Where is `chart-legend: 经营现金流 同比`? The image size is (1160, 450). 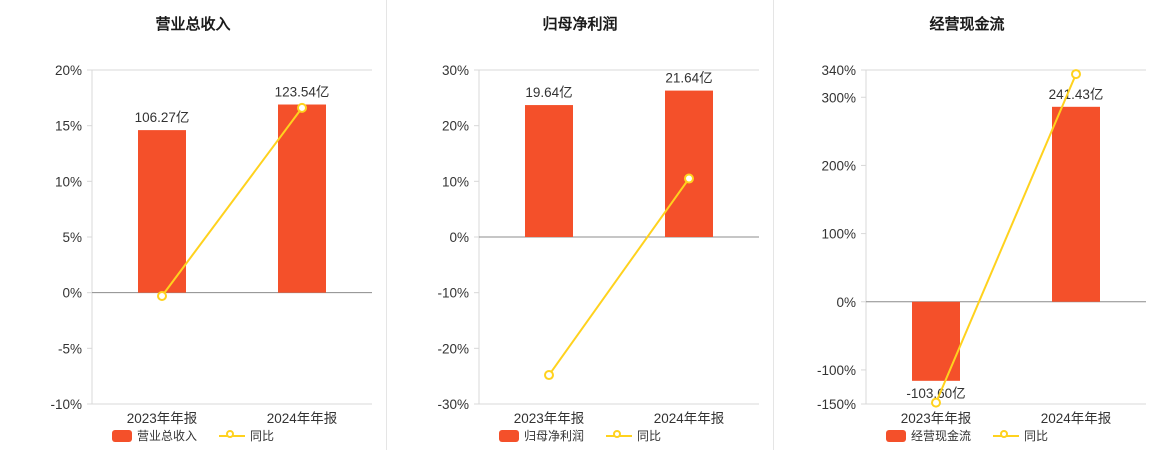
chart-legend: 经营现金流 同比 is located at coordinates (967, 435).